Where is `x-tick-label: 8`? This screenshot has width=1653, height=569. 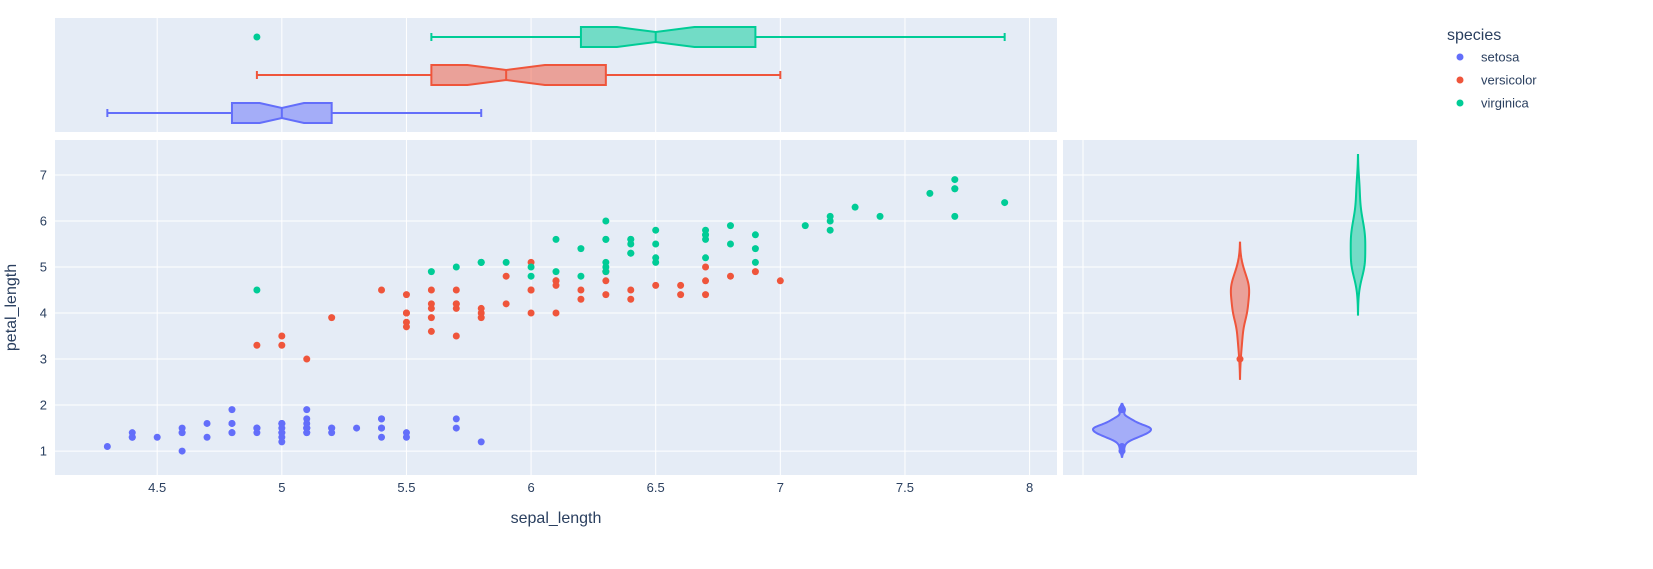 x-tick-label: 8 is located at coordinates (1029, 487).